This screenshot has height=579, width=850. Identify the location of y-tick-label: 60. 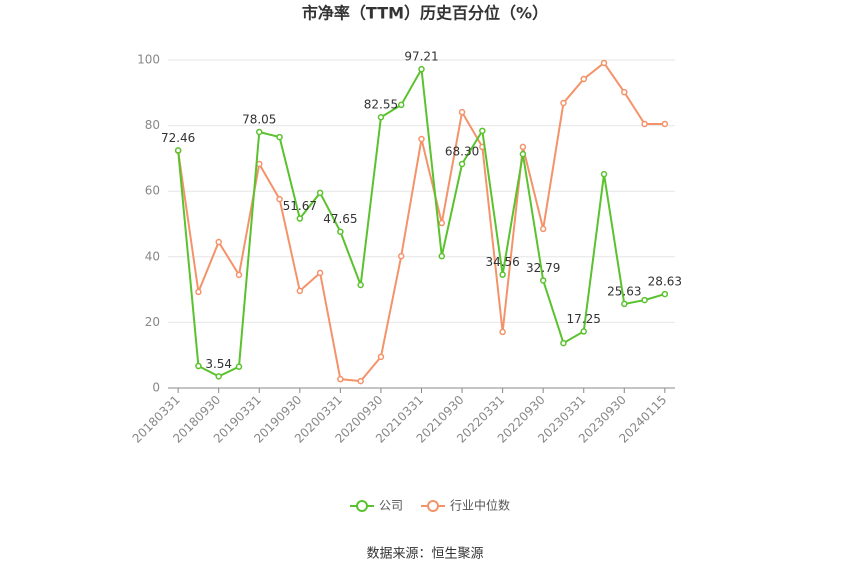
(152, 191).